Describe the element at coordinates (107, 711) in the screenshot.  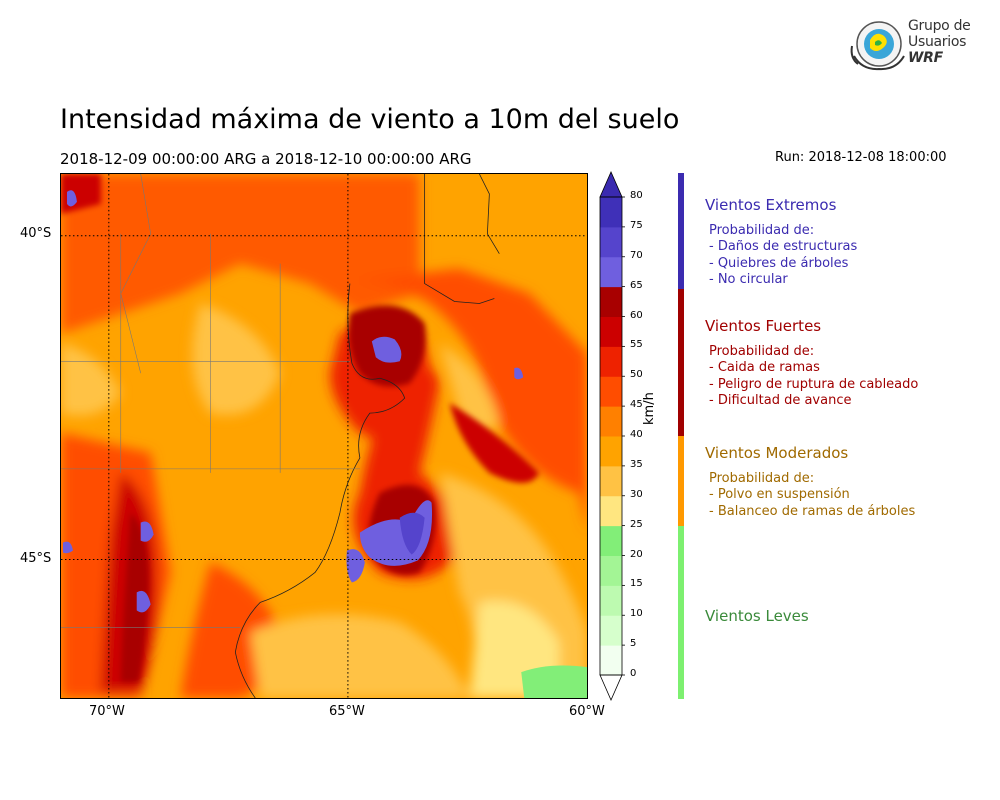
I see `lon-label-70w: 70°W` at that location.